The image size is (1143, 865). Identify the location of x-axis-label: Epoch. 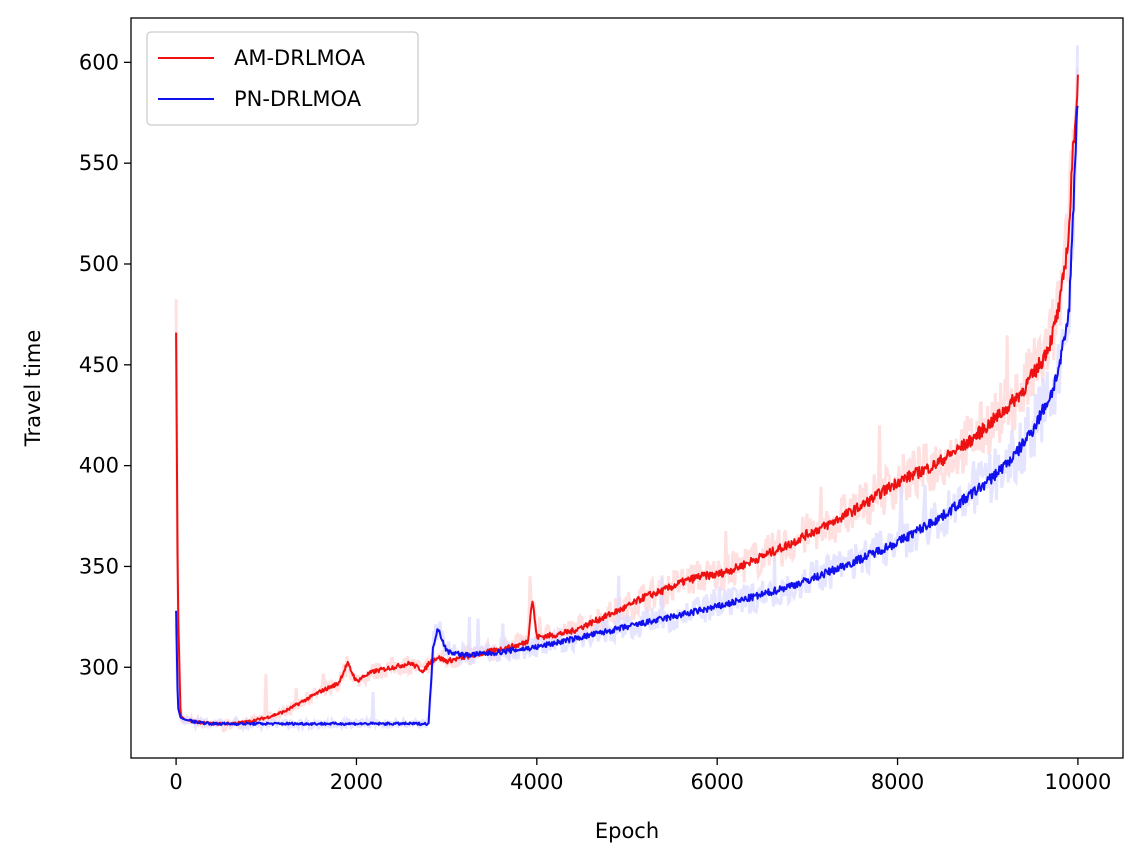
(627, 831).